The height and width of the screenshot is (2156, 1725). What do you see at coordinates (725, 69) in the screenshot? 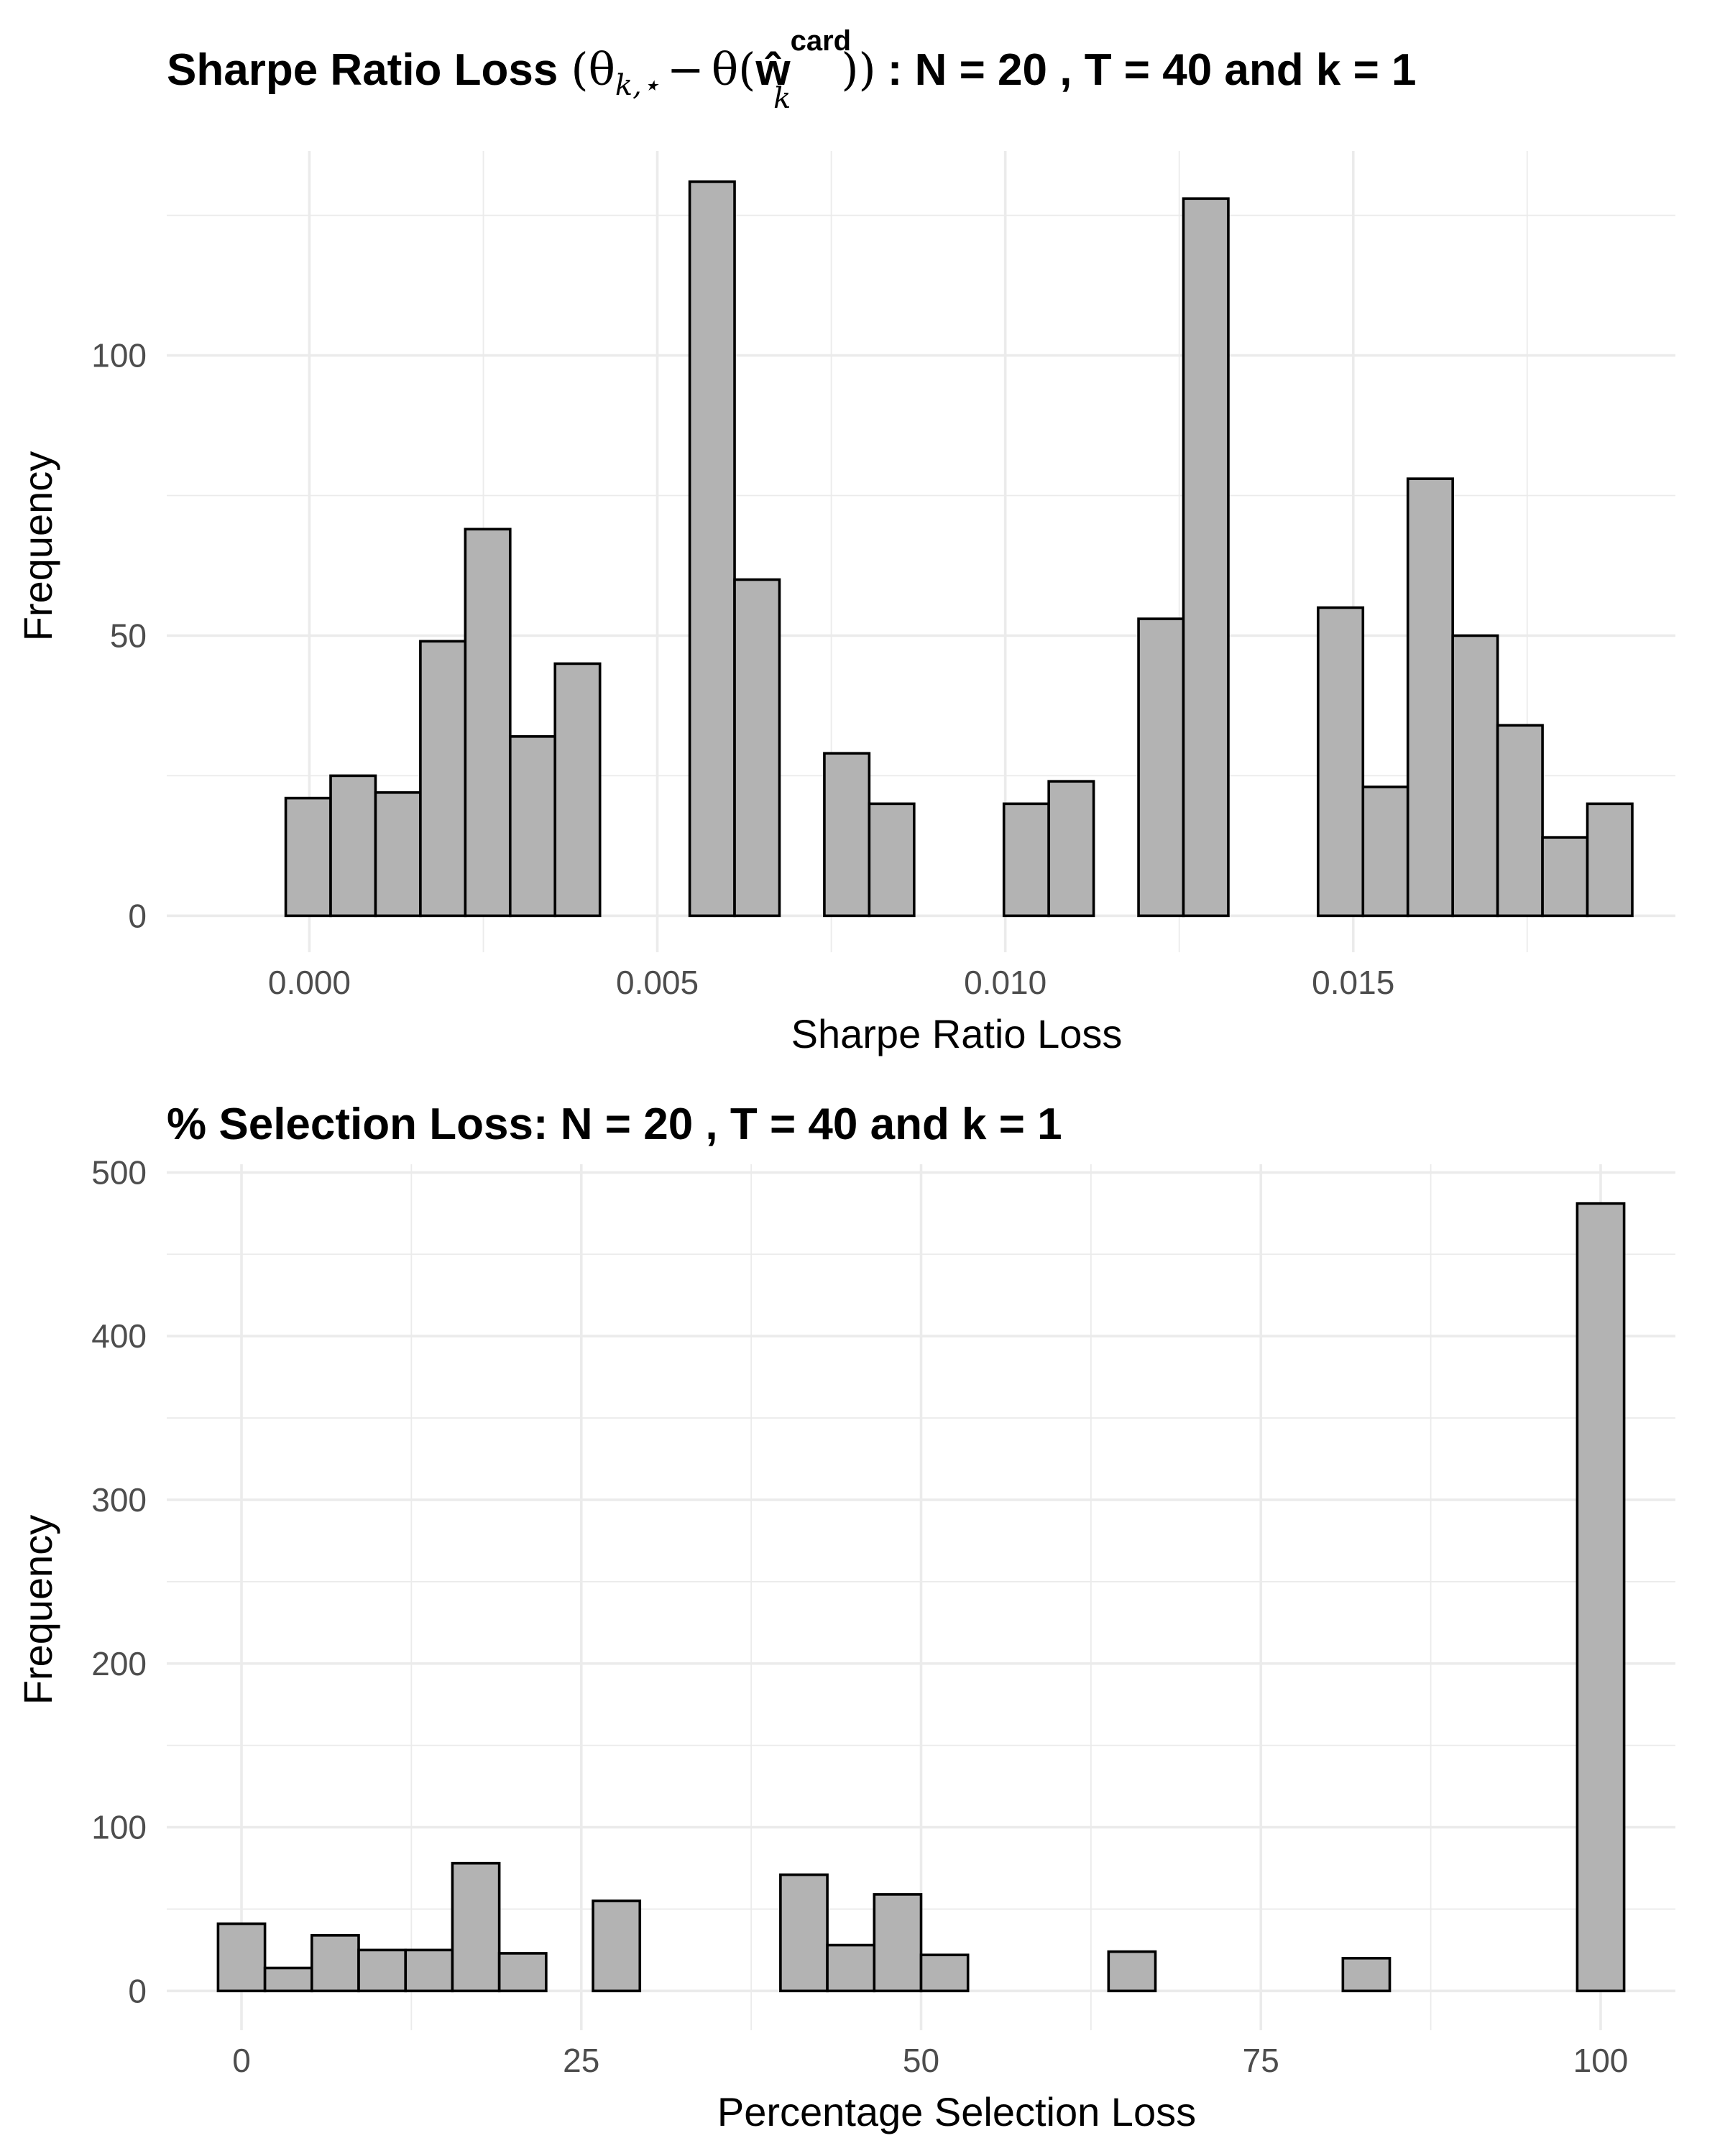
I see `chart-1-title-theta-2: θ` at bounding box center [725, 69].